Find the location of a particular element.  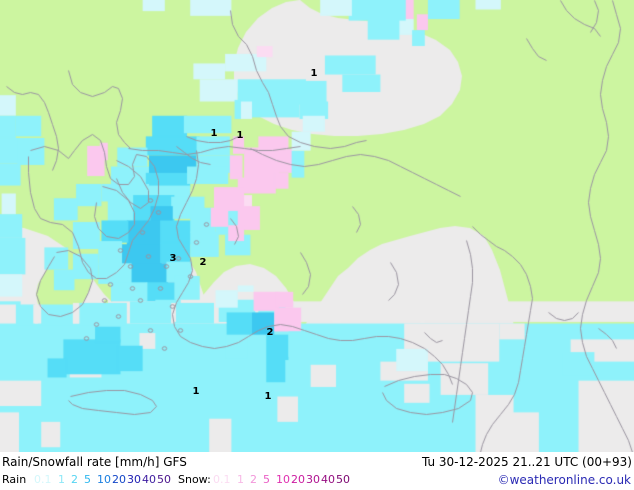

snow-scale-40: 40 is located at coordinates (328, 479).